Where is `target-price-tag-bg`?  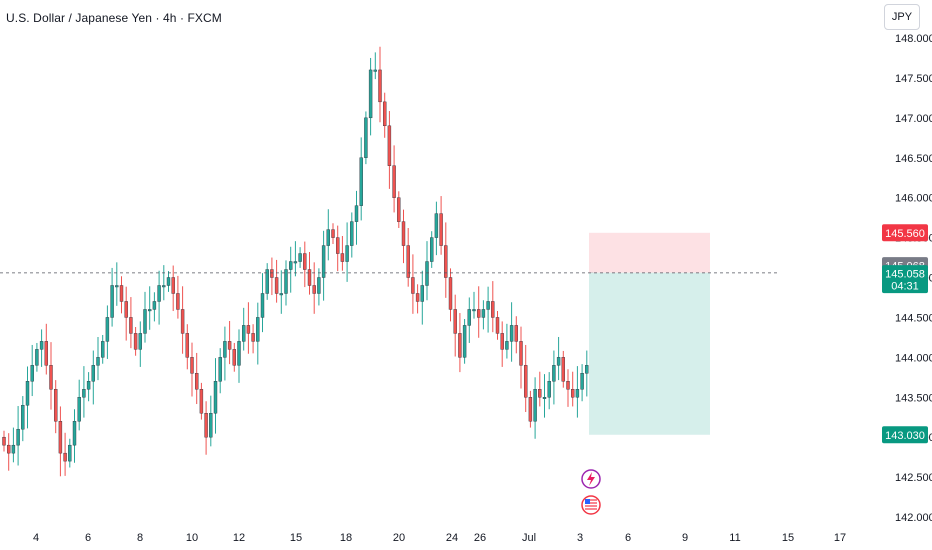 target-price-tag-bg is located at coordinates (905, 435).